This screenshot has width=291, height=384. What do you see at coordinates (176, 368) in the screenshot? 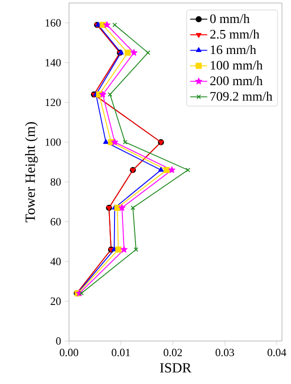
I see `x-axis-title: ISDR` at bounding box center [176, 368].